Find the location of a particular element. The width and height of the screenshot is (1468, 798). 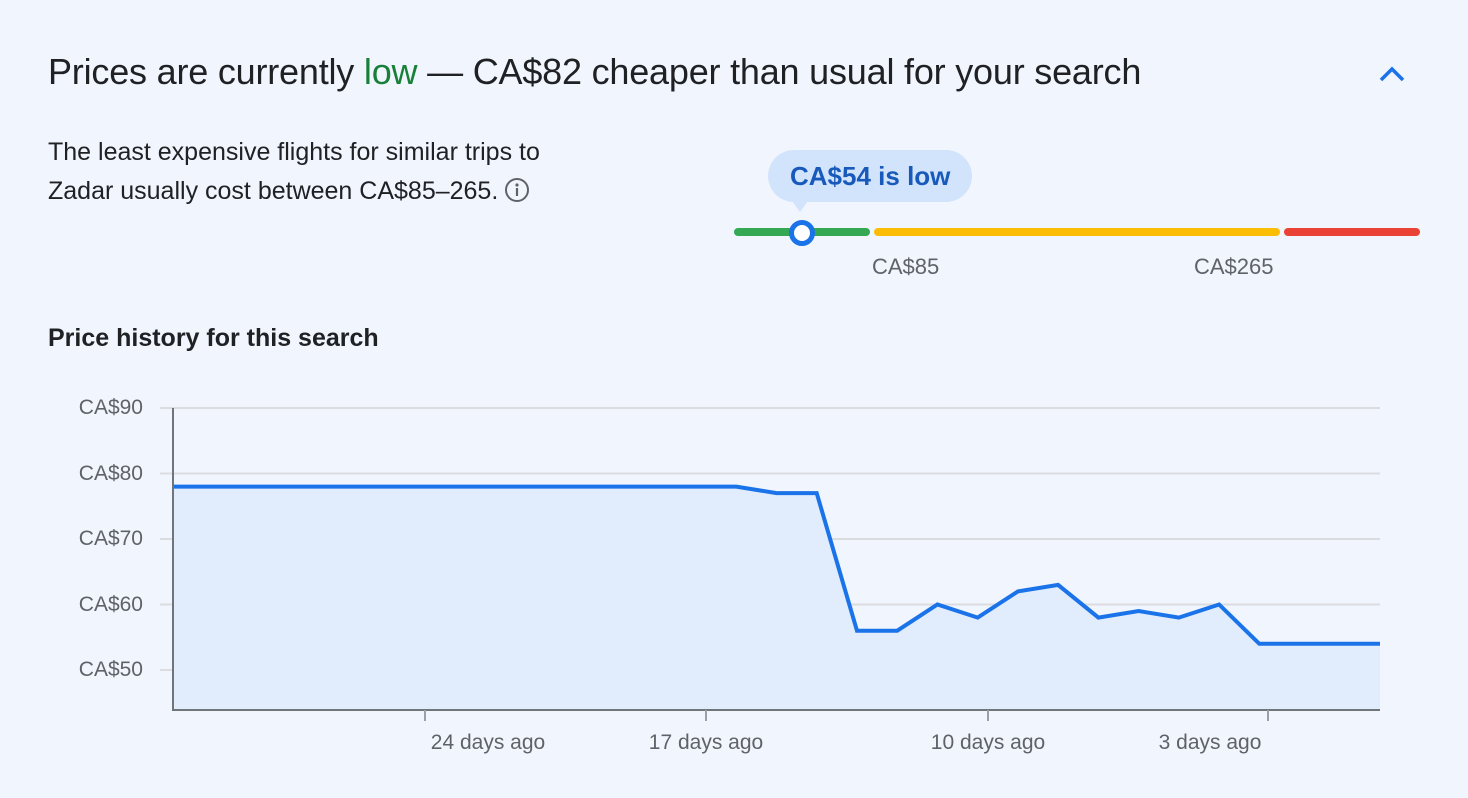

chart-title: Price history for this search is located at coordinates (213, 338).